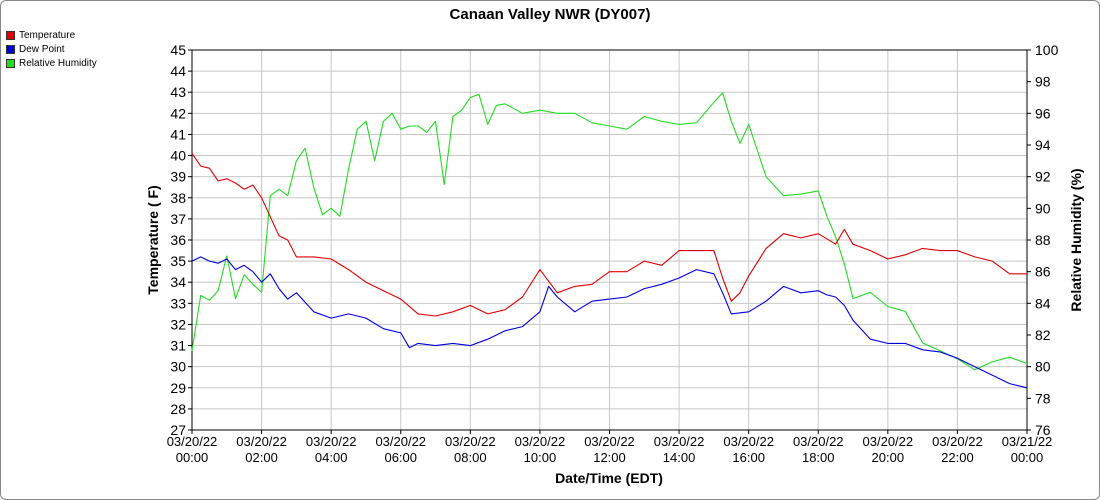  Describe the element at coordinates (540, 457) in the screenshot. I see `x-tick-label-time: 10:00` at that location.